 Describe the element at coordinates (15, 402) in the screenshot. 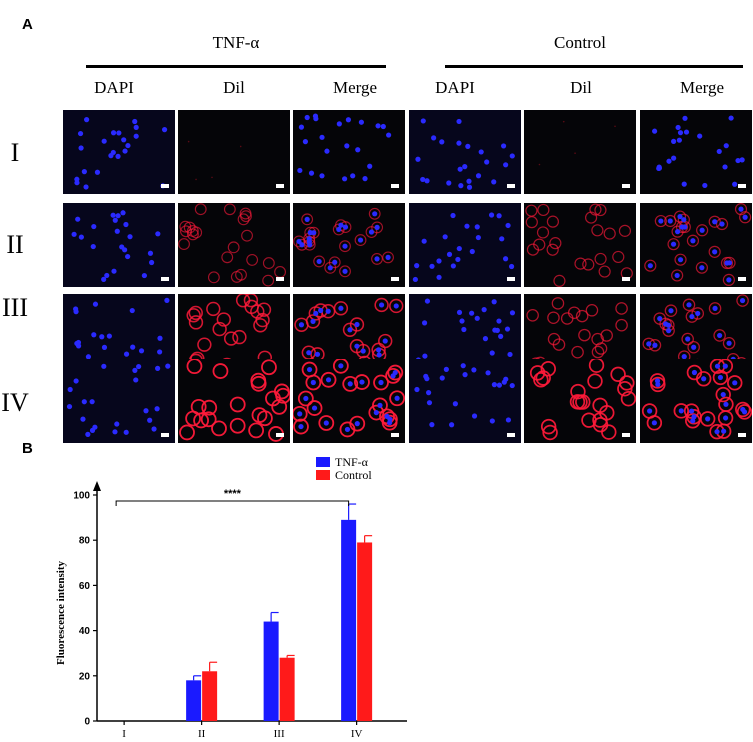

I see `row-label-iv: IV` at that location.